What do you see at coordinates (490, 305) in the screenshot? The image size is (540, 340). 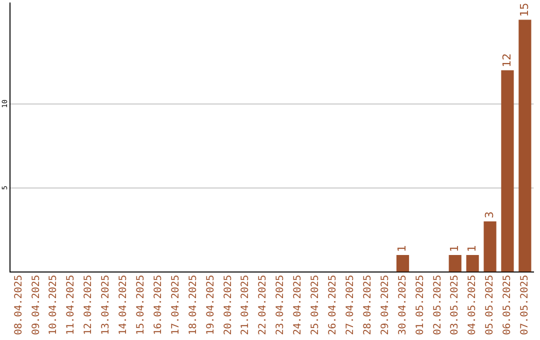 I see `x-tick-label: 05.05.2025` at bounding box center [490, 305].